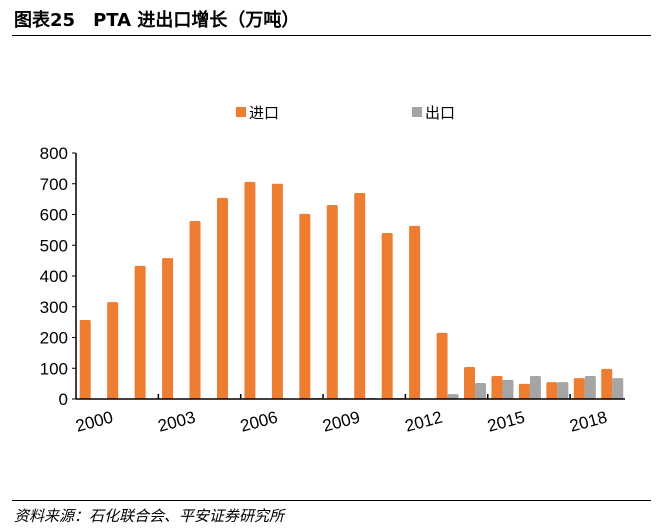 The width and height of the screenshot is (663, 528). Describe the element at coordinates (222, 298) in the screenshot. I see `bar-import-2005` at that location.